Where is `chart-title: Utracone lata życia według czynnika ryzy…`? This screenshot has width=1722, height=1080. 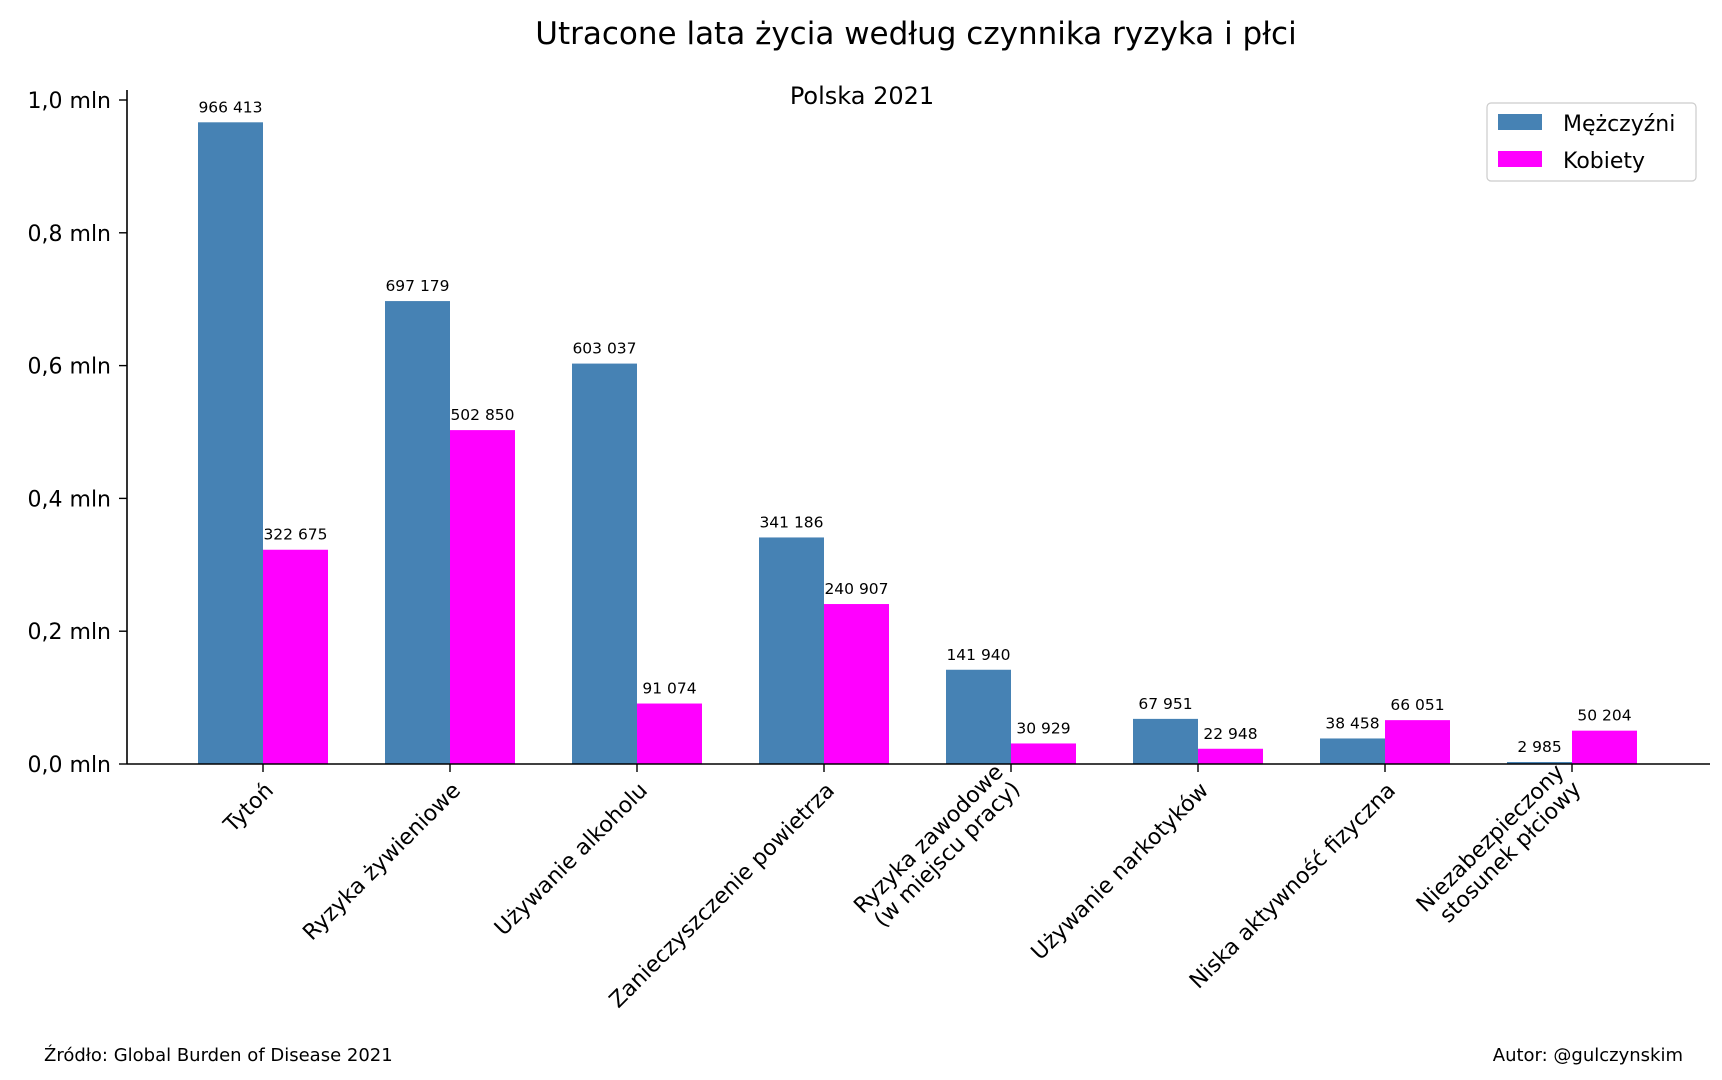
chart-title: Utracone lata życia według czynnika ryzy… is located at coordinates (915, 34).